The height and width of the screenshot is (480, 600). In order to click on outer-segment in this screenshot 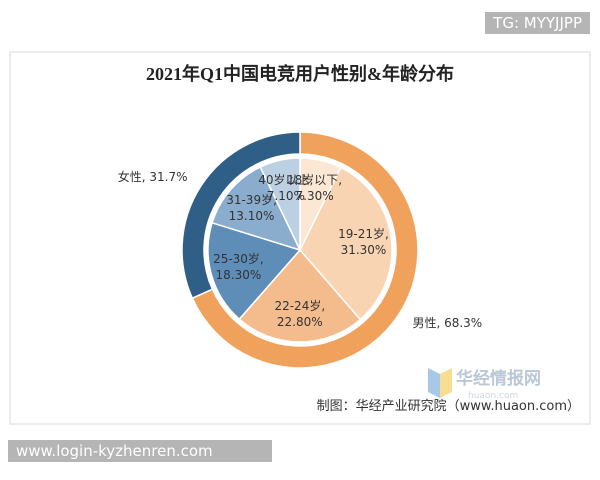, I will do `click(241, 215)`.